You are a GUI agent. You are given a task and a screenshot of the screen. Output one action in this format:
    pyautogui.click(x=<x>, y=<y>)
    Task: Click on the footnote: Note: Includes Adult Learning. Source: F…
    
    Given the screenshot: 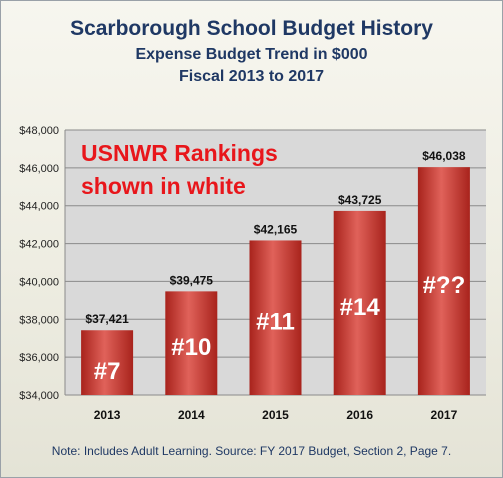 What is the action you would take?
    pyautogui.click(x=251, y=451)
    